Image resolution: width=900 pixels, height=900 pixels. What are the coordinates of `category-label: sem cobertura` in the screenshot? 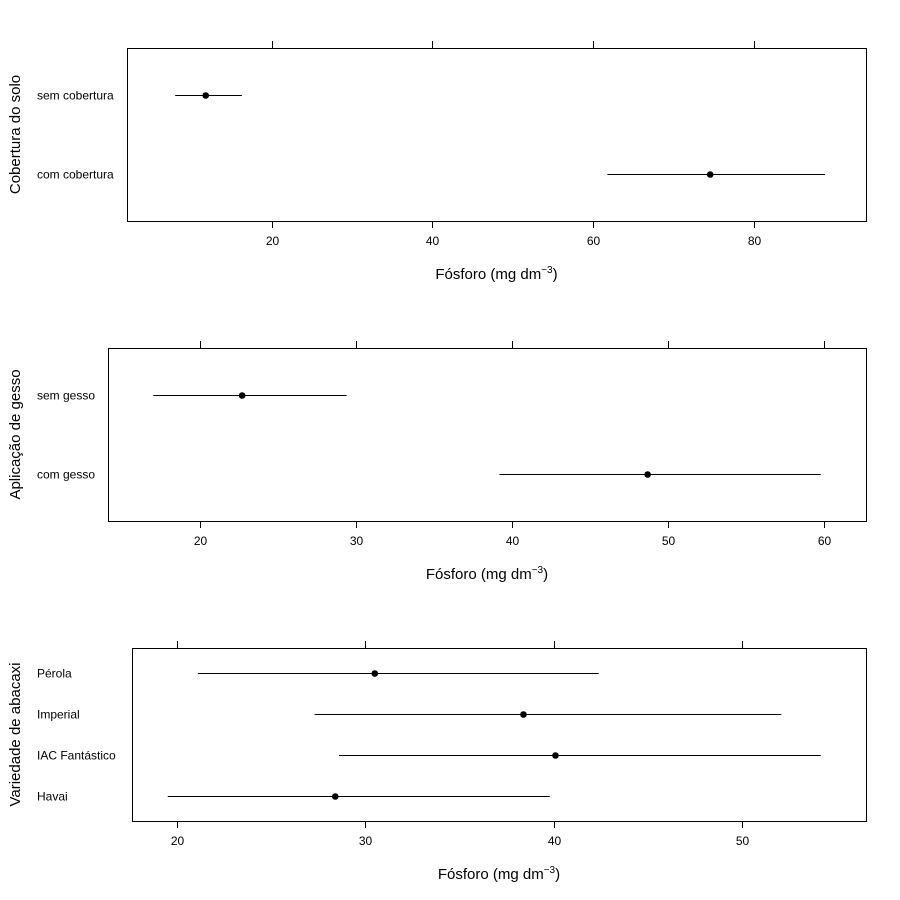 It's located at (75, 96).